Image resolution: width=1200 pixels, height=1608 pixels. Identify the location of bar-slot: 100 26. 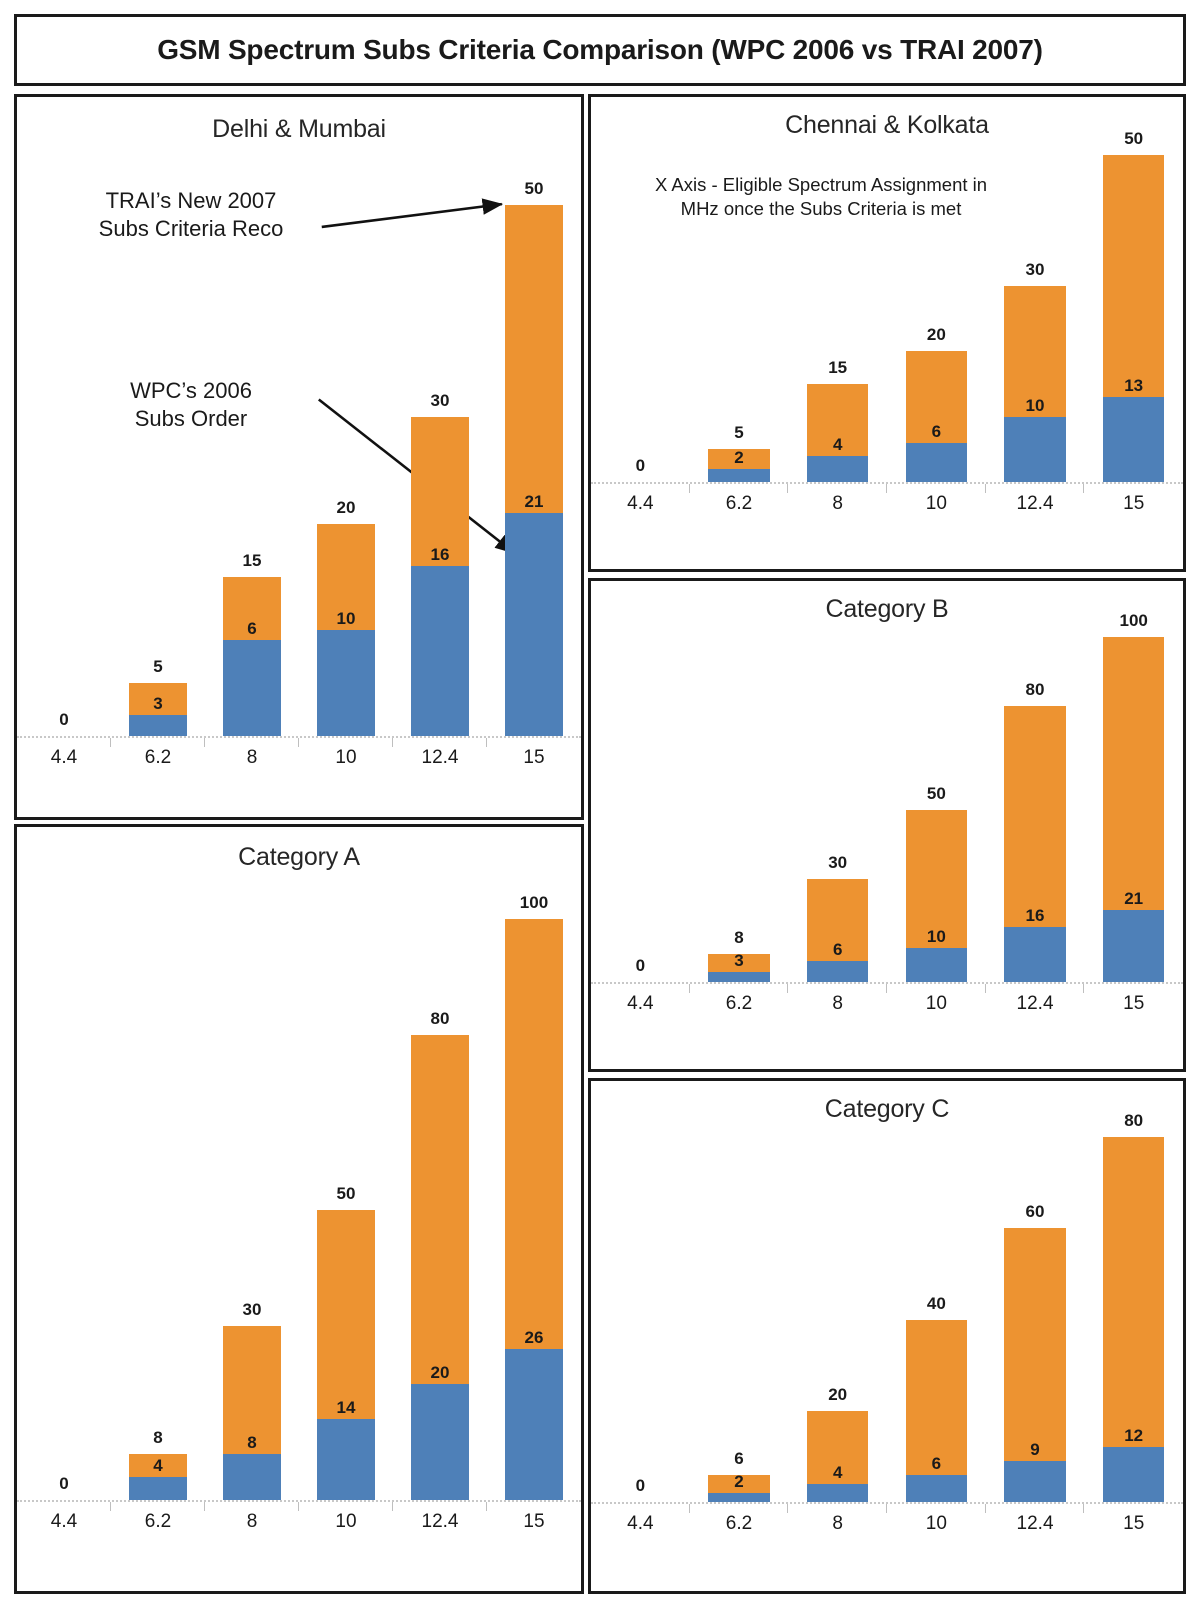
(534, 1196).